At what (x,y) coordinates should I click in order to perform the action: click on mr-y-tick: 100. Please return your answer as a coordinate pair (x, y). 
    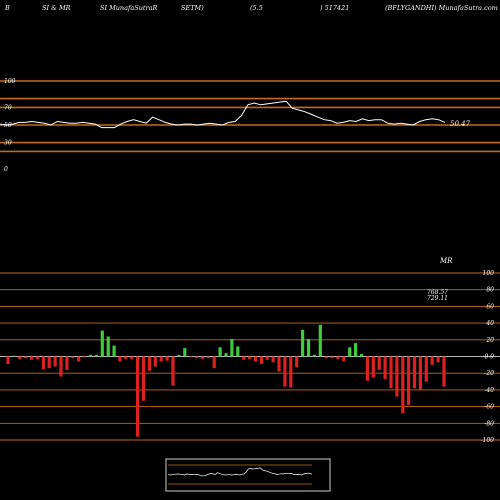
    Looking at the image, I should click on (489, 273).